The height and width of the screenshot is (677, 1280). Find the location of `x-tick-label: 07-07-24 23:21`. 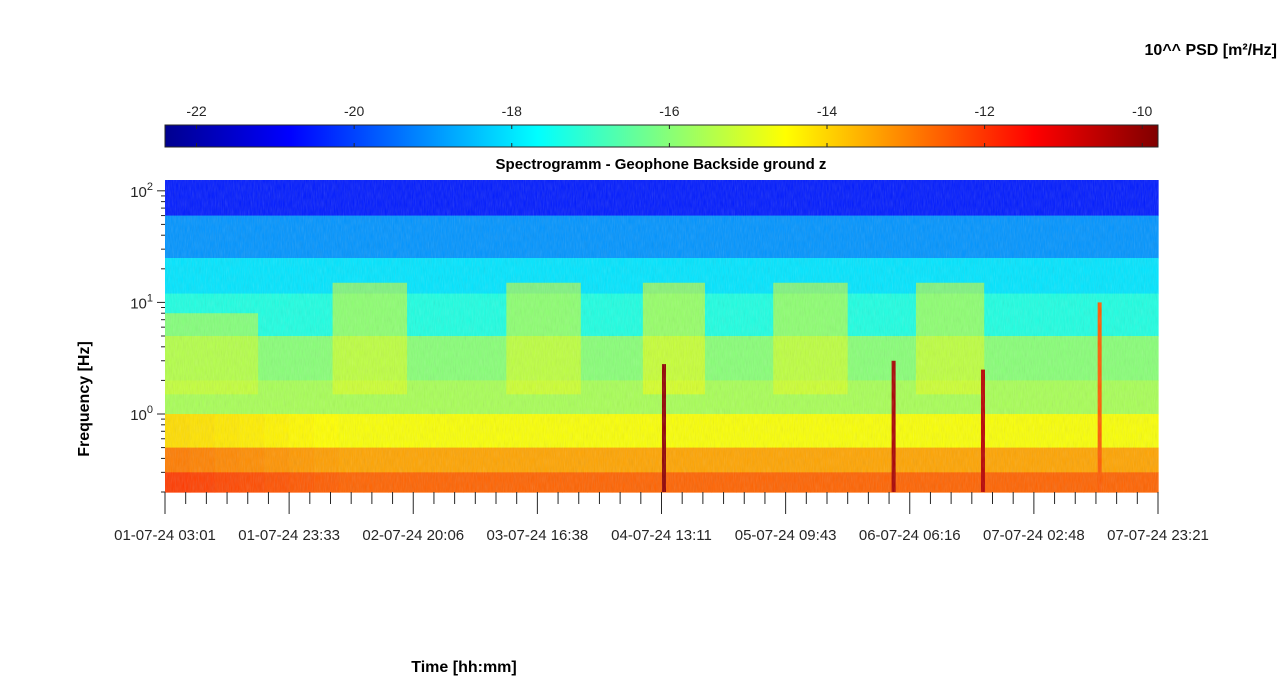

x-tick-label: 07-07-24 23:21 is located at coordinates (1158, 535).